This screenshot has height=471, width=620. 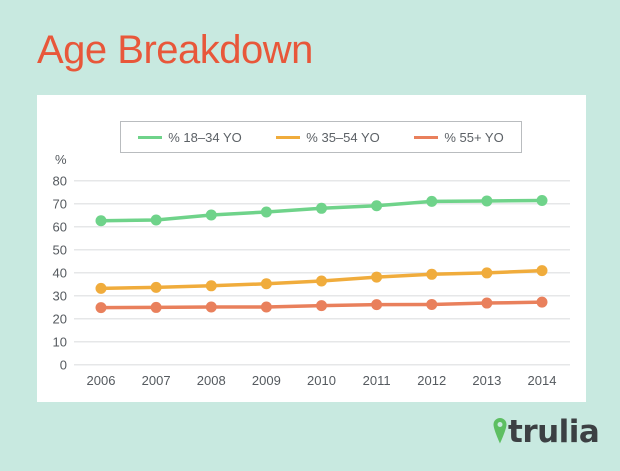 What do you see at coordinates (343, 137) in the screenshot?
I see `legend-label: % 35–54 YO` at bounding box center [343, 137].